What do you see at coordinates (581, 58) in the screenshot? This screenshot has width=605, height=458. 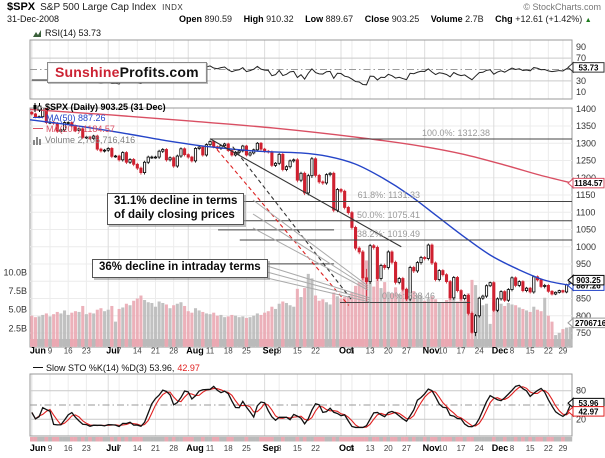 I see `svg-text: 70` at bounding box center [581, 58].